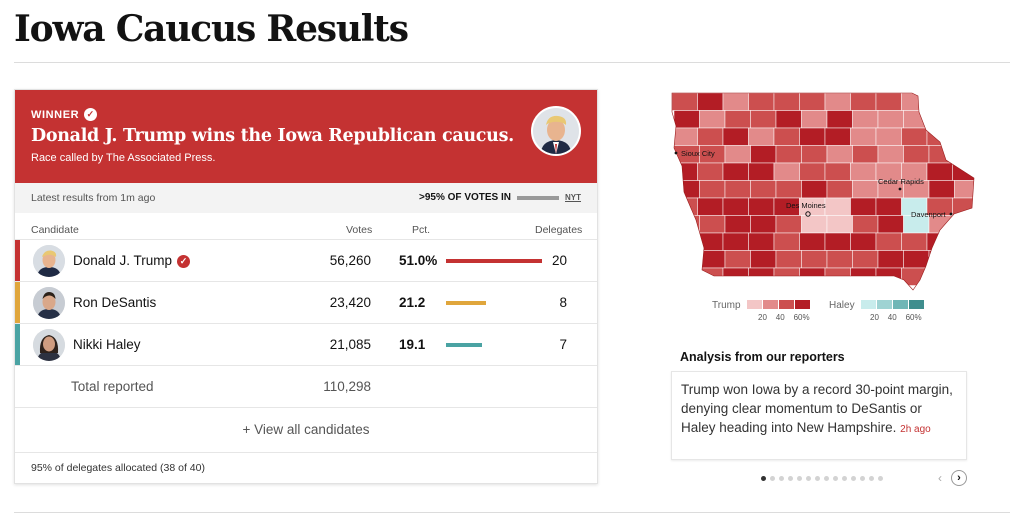 The height and width of the screenshot is (523, 1024). What do you see at coordinates (306, 302) in the screenshot?
I see `table-row: Ron DeSantis 23,420 21.2 8` at bounding box center [306, 302].